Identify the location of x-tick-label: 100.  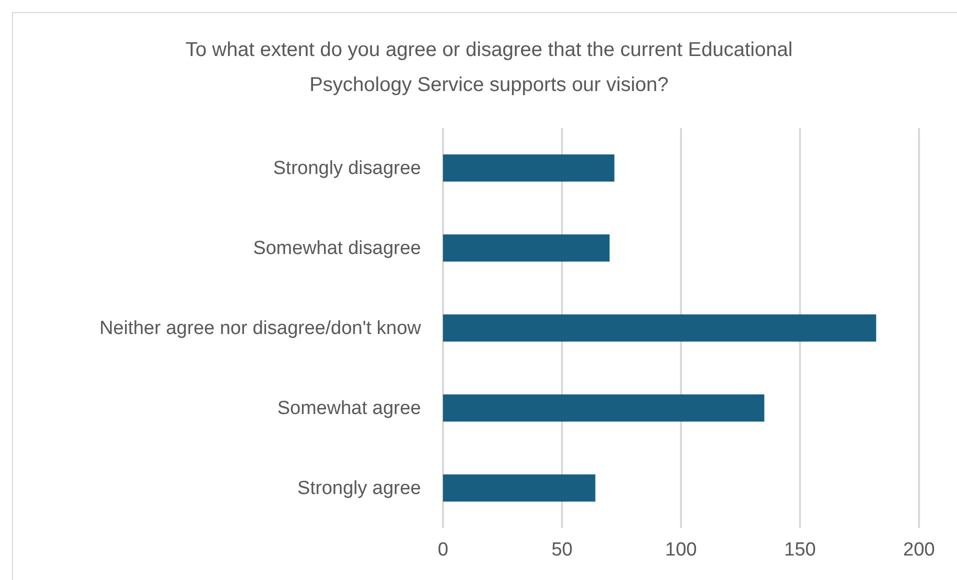
(681, 549).